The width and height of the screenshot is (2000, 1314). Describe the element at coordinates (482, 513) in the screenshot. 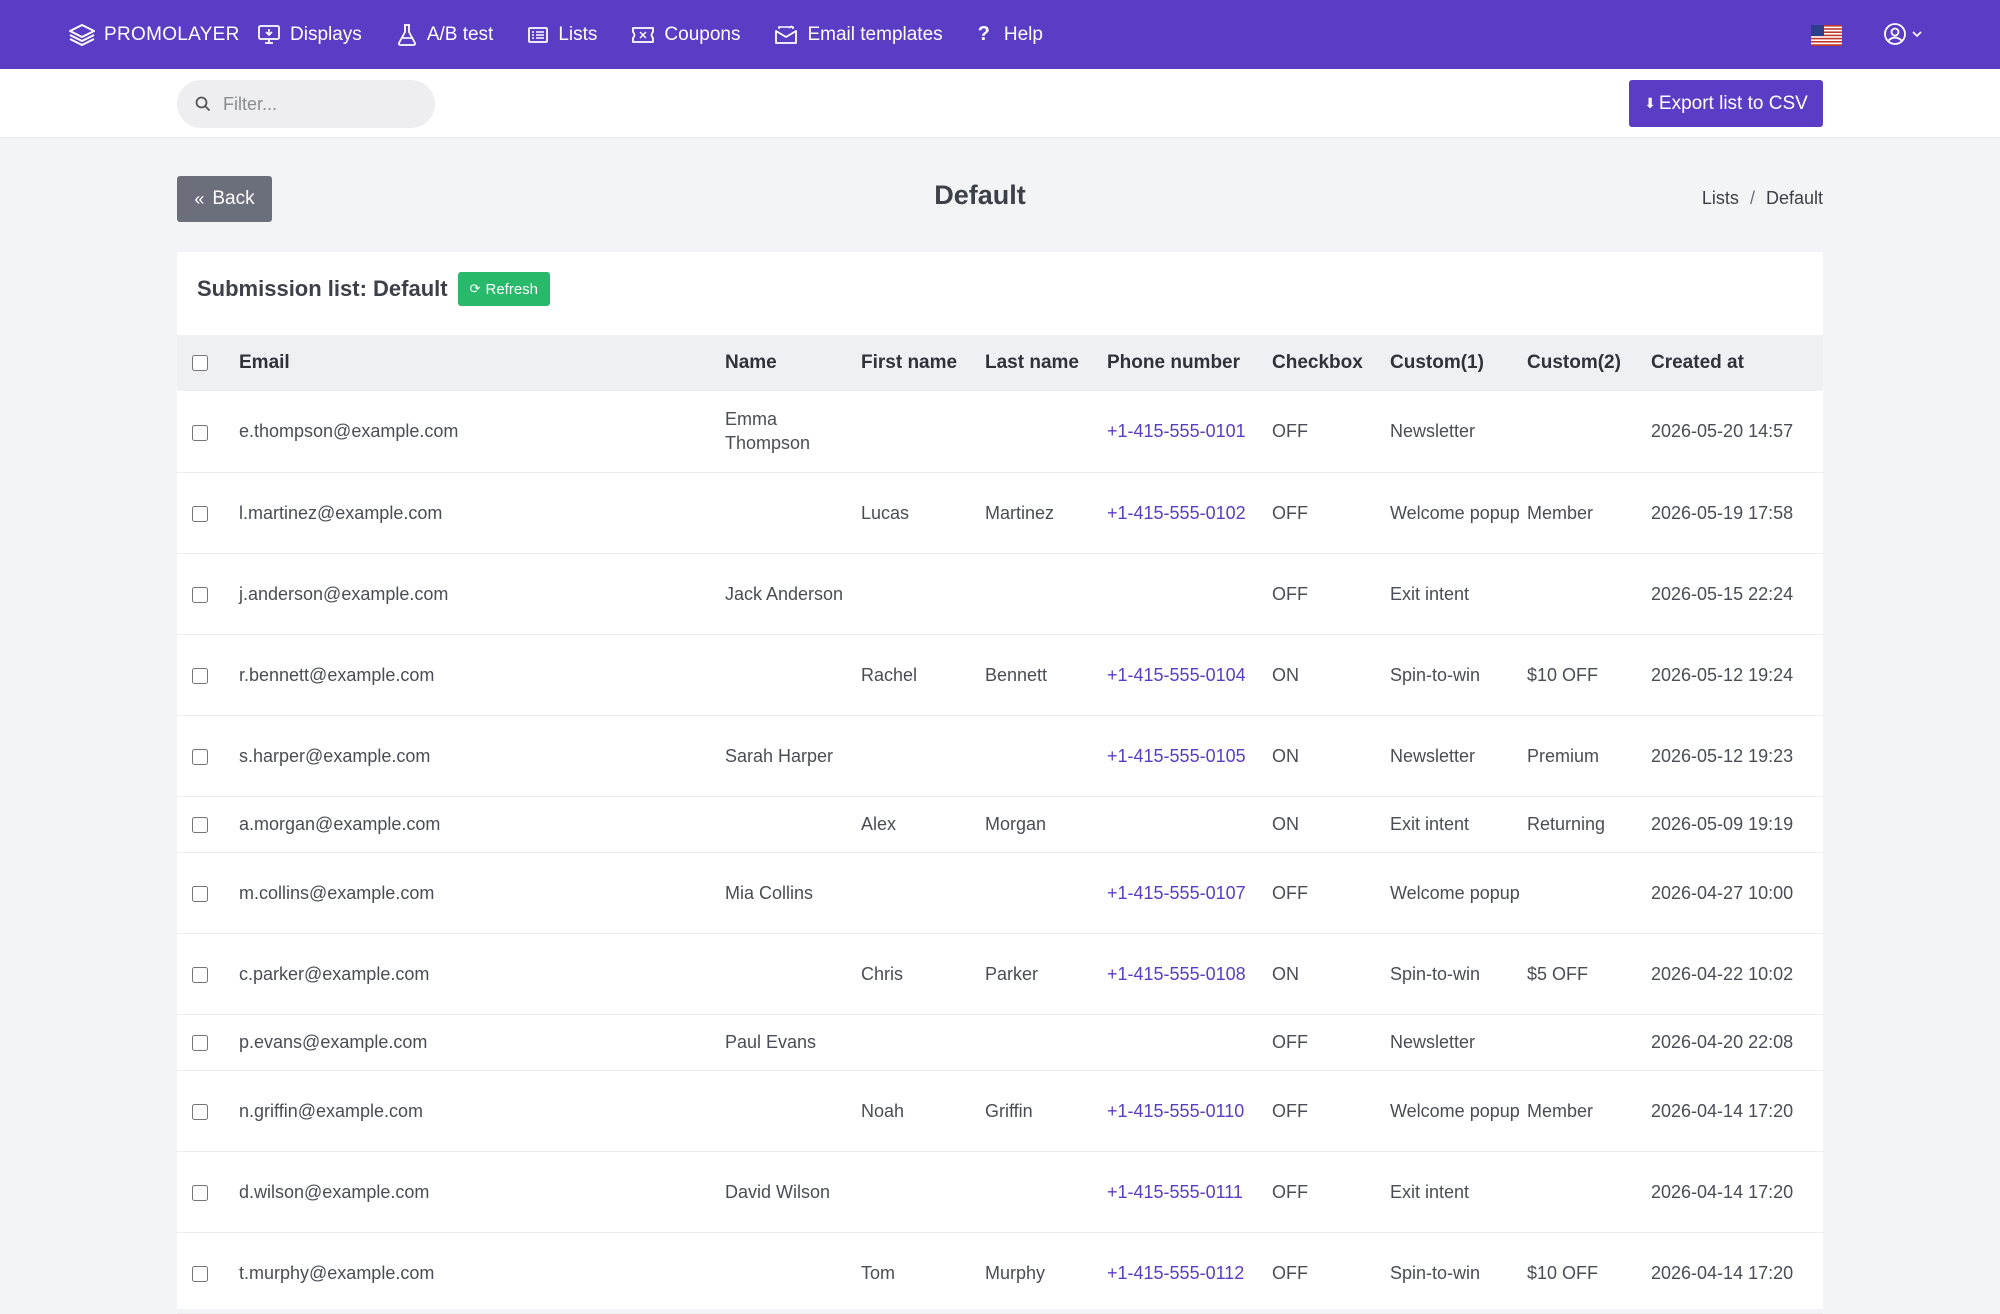

I see `cell-email: l.martinez@example.com` at that location.